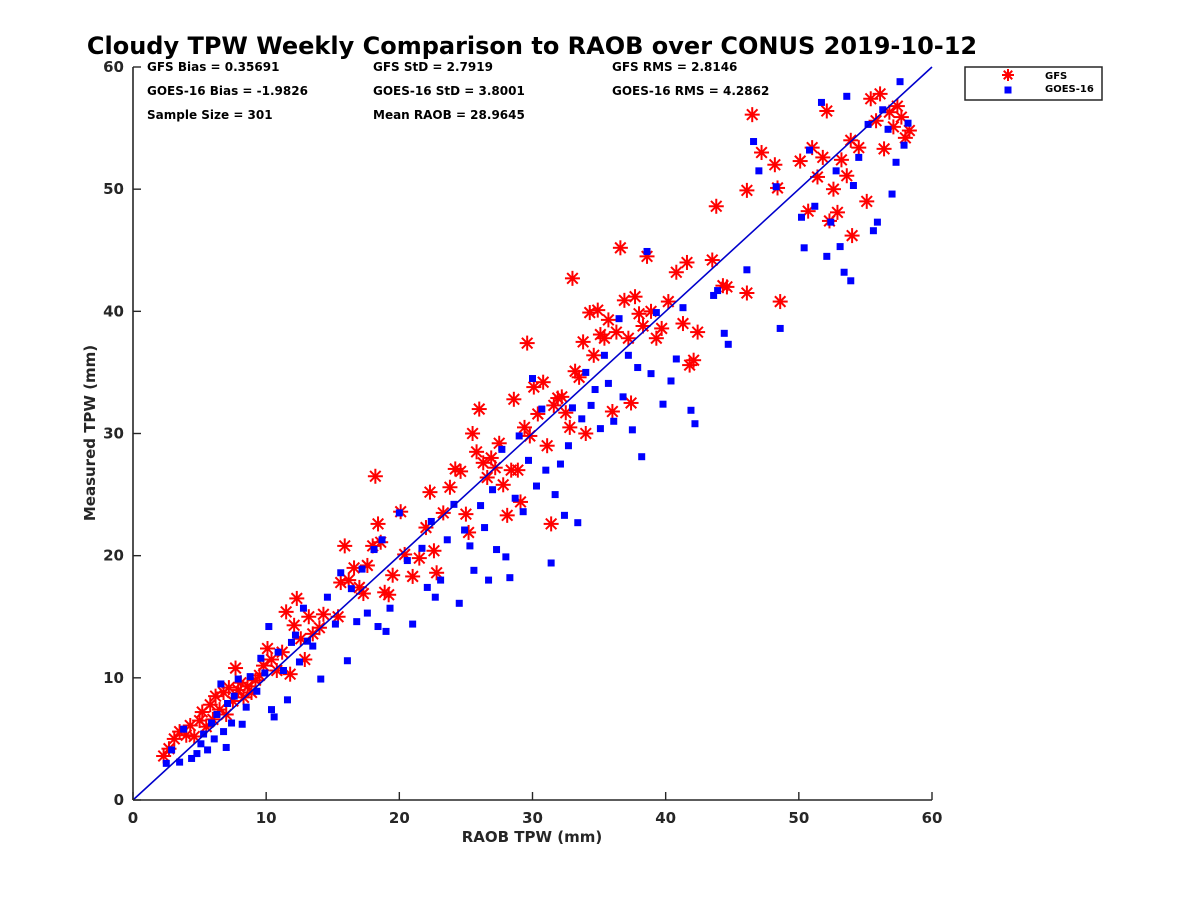 This screenshot has width=1200, height=900. I want to click on y-tick-label: 60, so click(113, 67).